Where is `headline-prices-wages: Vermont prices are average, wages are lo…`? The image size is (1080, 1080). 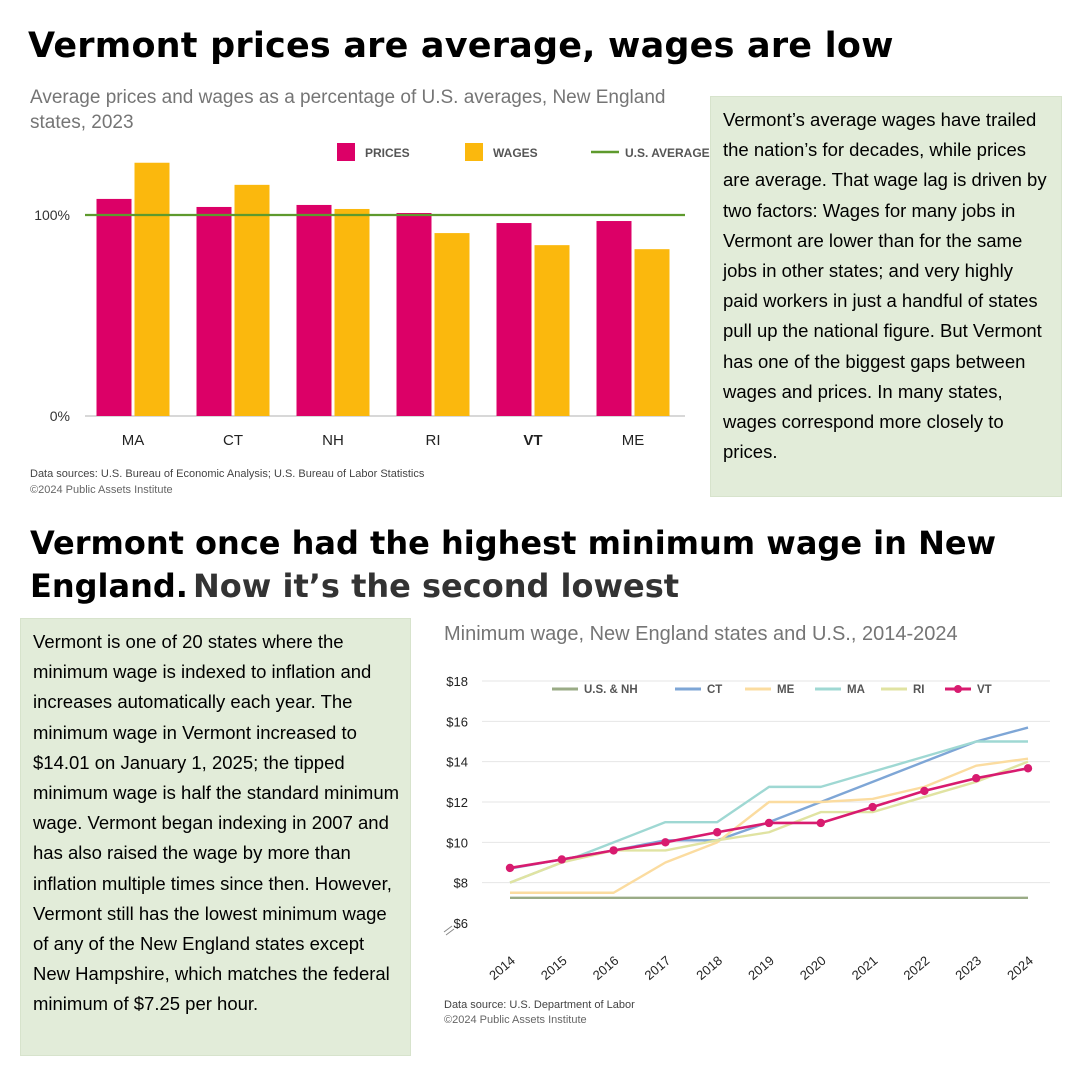 headline-prices-wages: Vermont prices are average, wages are lo… is located at coordinates (461, 46).